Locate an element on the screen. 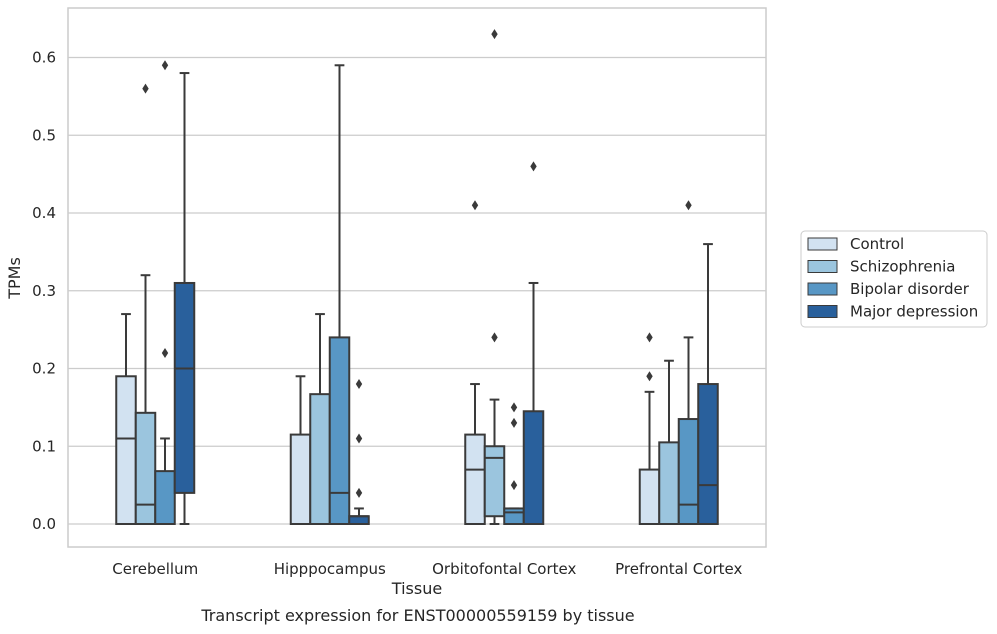 The width and height of the screenshot is (997, 634). x-axis-label: Tissue is located at coordinates (416, 588).